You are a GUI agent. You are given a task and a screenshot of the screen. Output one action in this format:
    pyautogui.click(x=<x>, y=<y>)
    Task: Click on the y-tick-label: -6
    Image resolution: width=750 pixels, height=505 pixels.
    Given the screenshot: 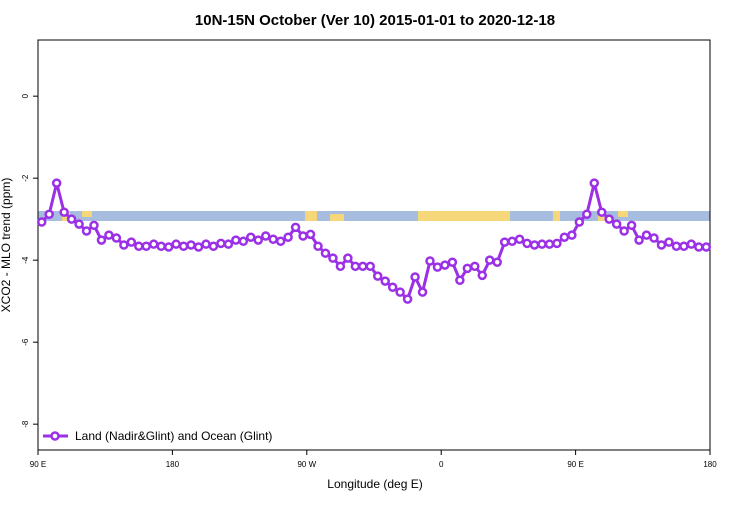 What is the action you would take?
    pyautogui.click(x=25, y=342)
    